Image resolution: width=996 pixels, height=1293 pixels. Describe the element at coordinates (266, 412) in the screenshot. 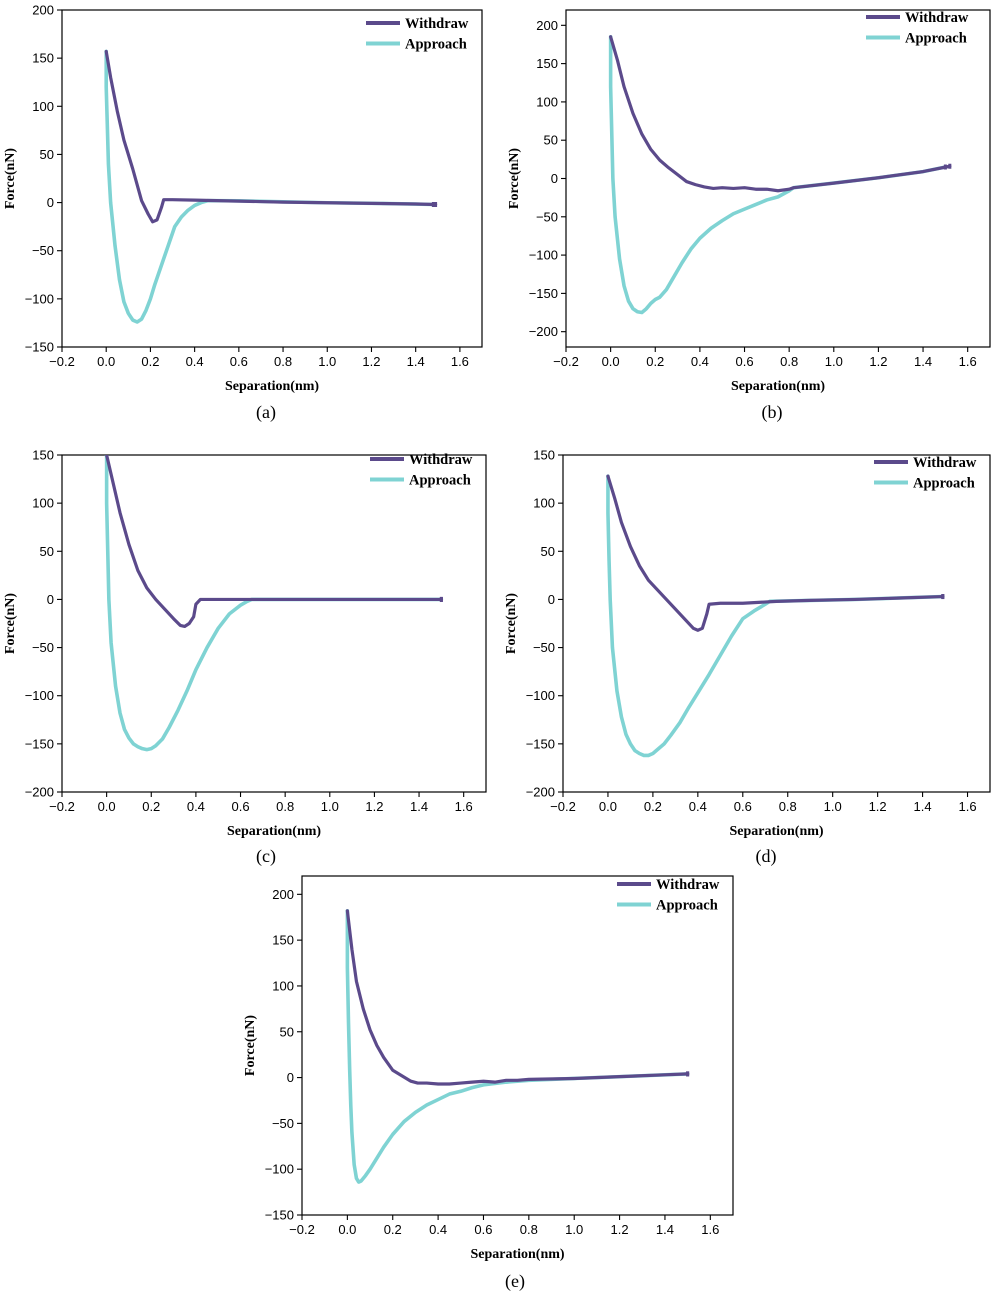

I see `panel-label: (a)` at that location.